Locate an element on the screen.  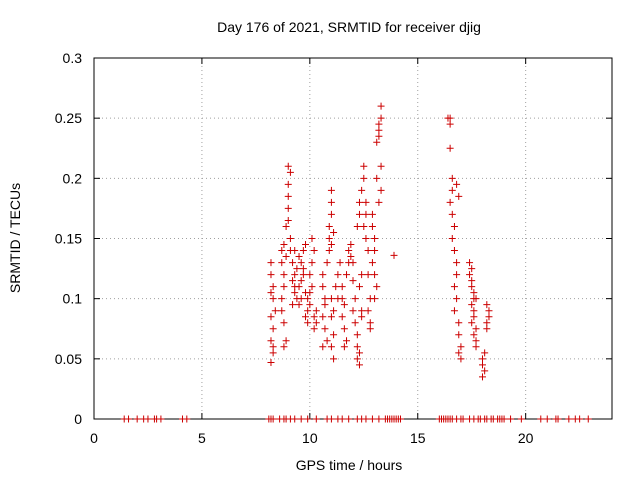
x-tick-label: 5 is located at coordinates (202, 438).